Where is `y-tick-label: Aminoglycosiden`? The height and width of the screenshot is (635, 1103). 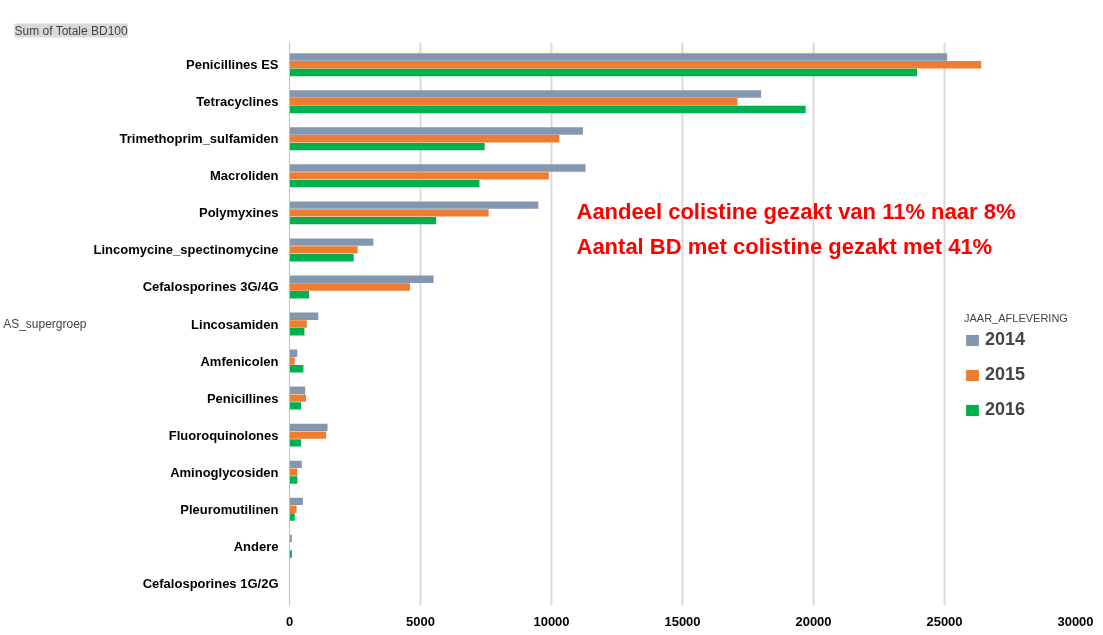
y-tick-label: Aminoglycosiden is located at coordinates (224, 472).